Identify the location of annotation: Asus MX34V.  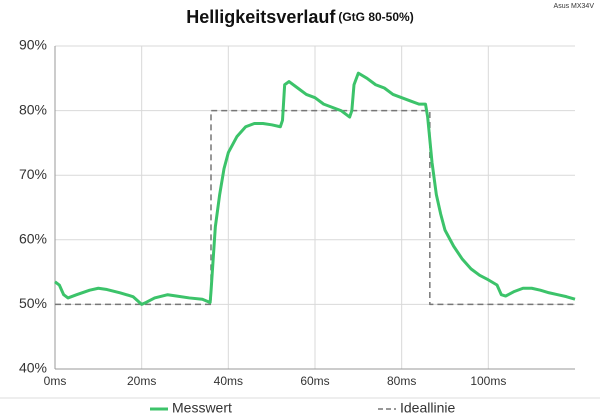
(574, 6).